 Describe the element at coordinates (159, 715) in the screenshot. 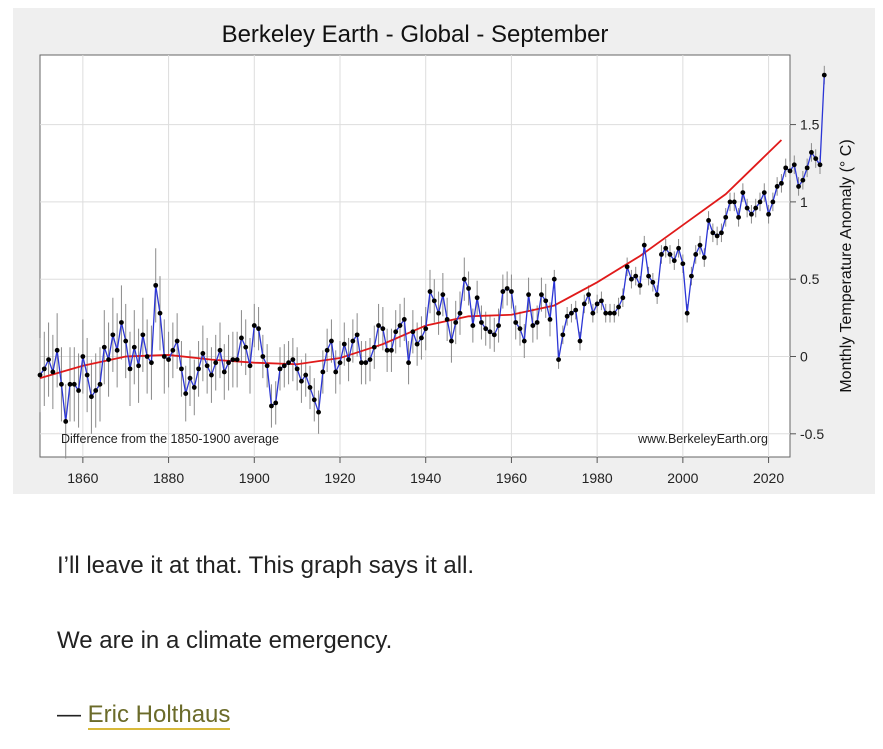

I see `author-link: Eric Holthaus` at that location.